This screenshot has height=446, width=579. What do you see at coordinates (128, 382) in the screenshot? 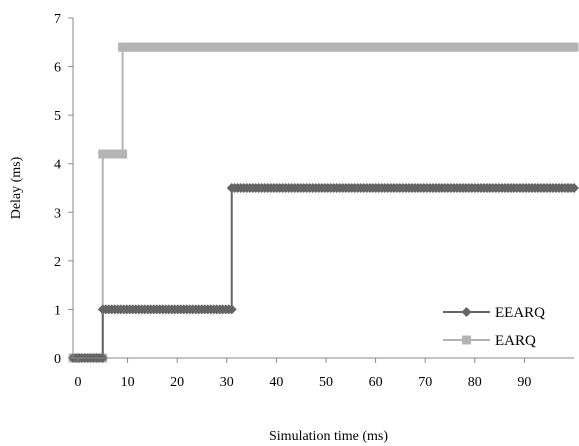
I see `x-tick-label: 10` at bounding box center [128, 382].